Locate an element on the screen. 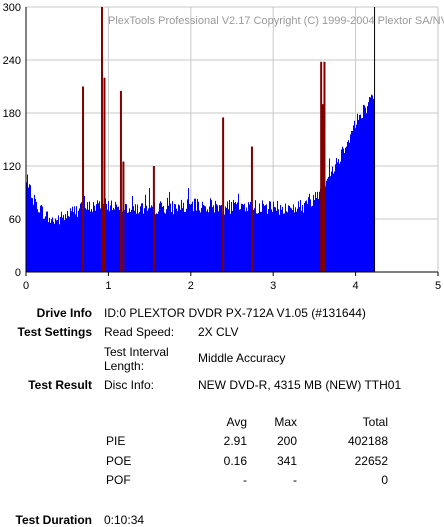  poe-max: 341 is located at coordinates (286, 461).